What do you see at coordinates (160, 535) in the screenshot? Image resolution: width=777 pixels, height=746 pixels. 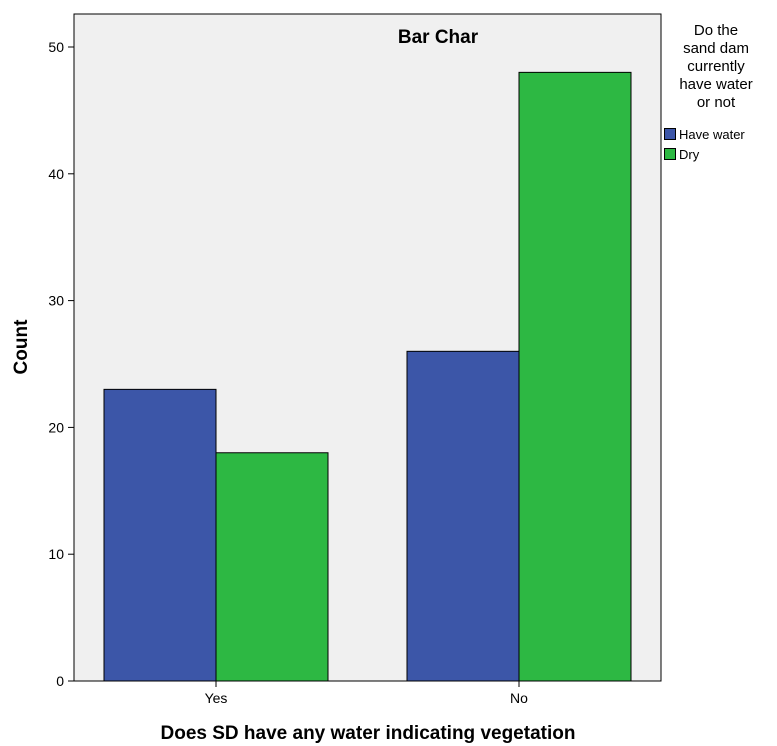 I see `bar-have-water-yes` at bounding box center [160, 535].